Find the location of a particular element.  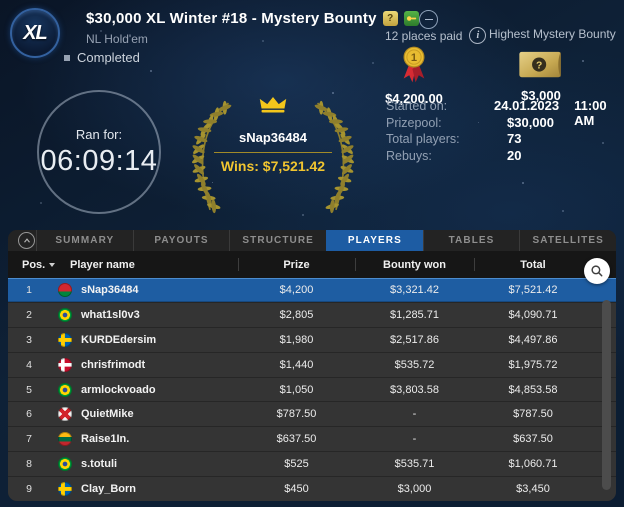

collapse-table-button is located at coordinates (26, 240).